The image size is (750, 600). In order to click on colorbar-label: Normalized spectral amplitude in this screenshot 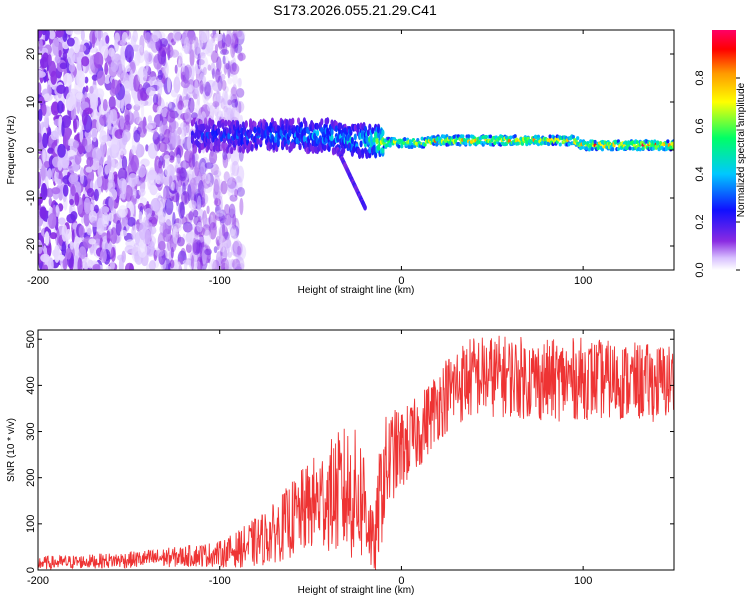, I will do `click(741, 149)`.